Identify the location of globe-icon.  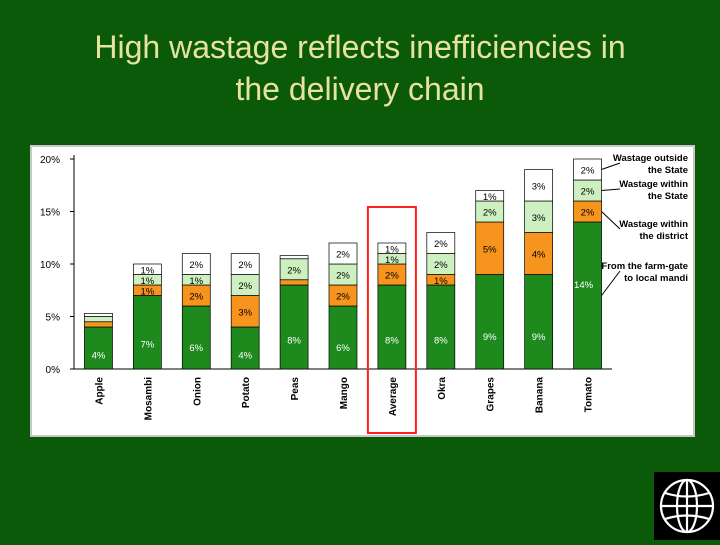
(687, 506).